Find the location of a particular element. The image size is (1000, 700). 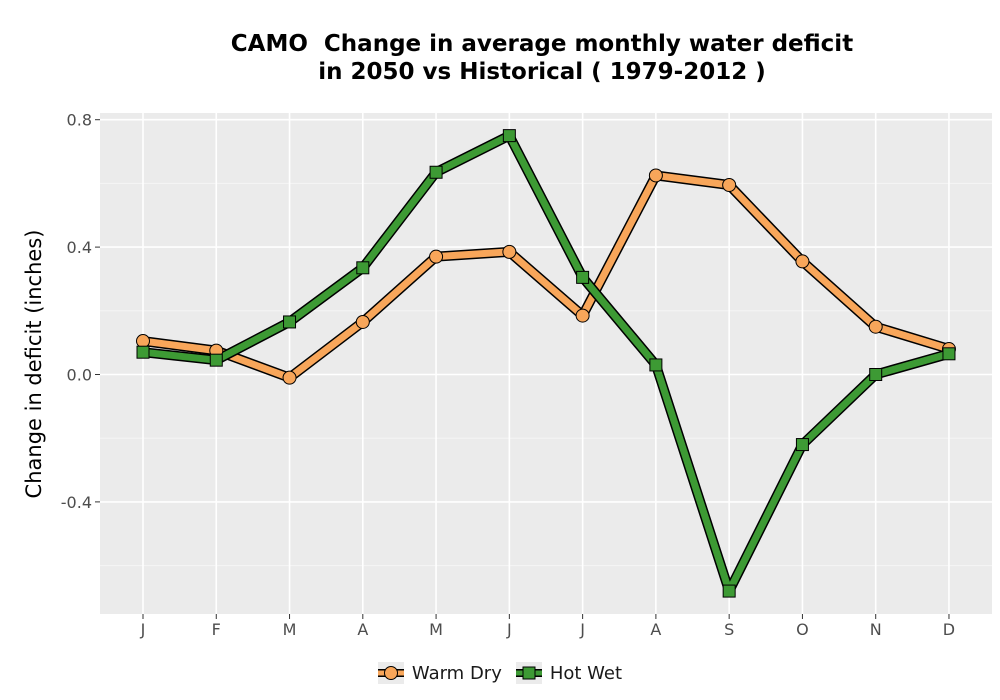

x-tick-label: D is located at coordinates (949, 629).